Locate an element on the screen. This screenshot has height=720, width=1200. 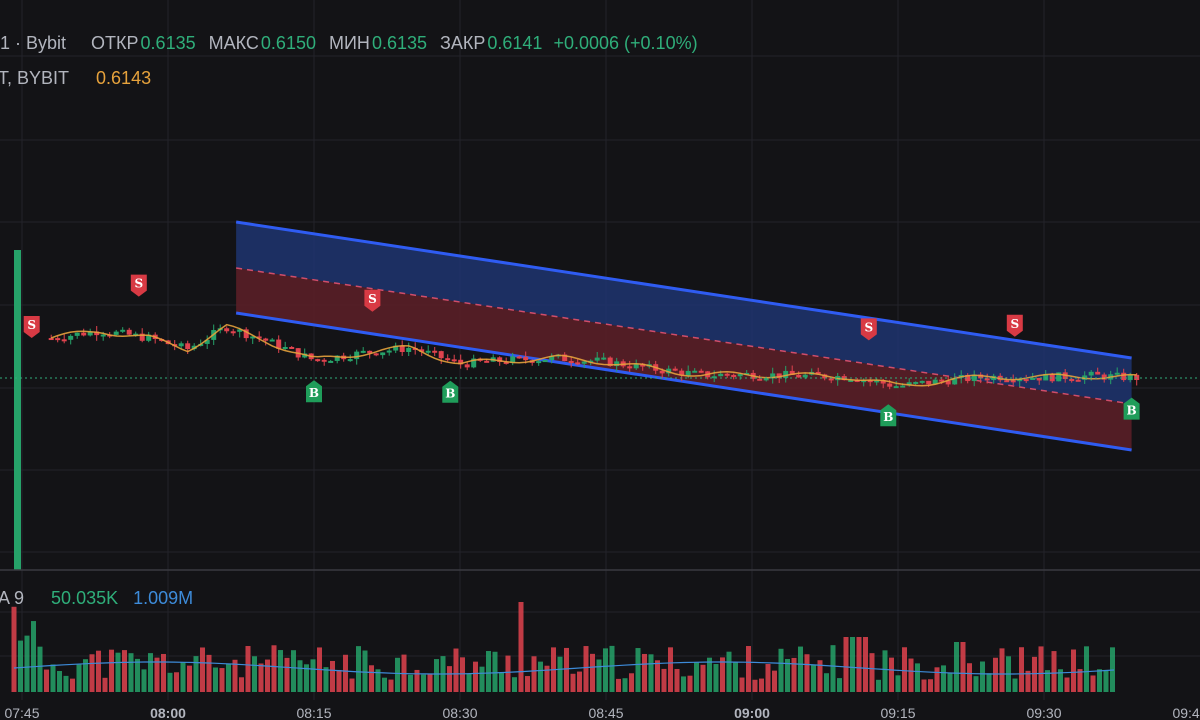
sell-signal-marker: S is located at coordinates (372, 300).